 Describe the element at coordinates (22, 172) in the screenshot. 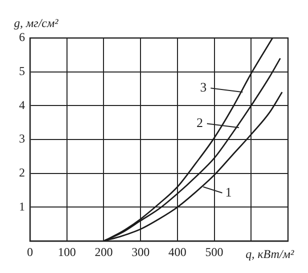

I see `y-tick-label: 2` at that location.